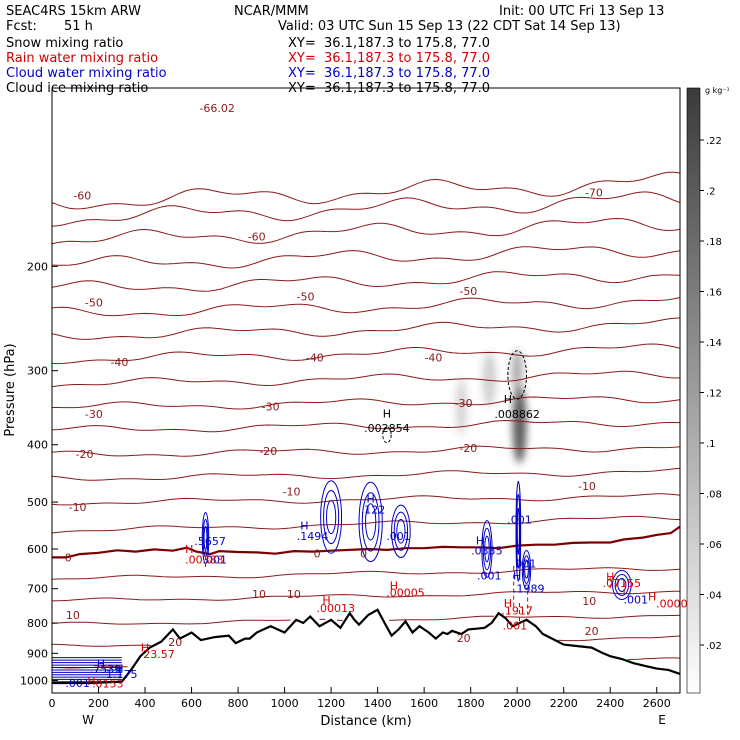 The width and height of the screenshot is (740, 740). What do you see at coordinates (405, 593) in the screenshot?
I see `max-value-label: .00005` at bounding box center [405, 593].